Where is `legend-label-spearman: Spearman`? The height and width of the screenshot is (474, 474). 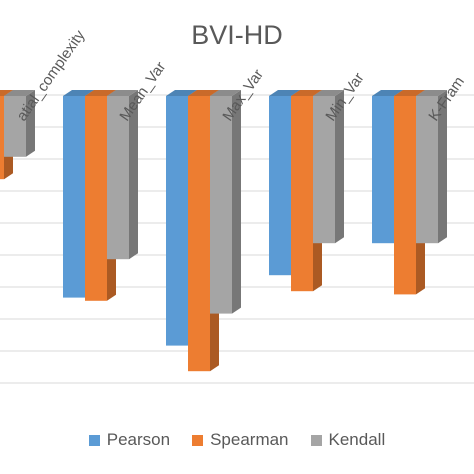 legend-label-spearman: Spearman is located at coordinates (249, 439).